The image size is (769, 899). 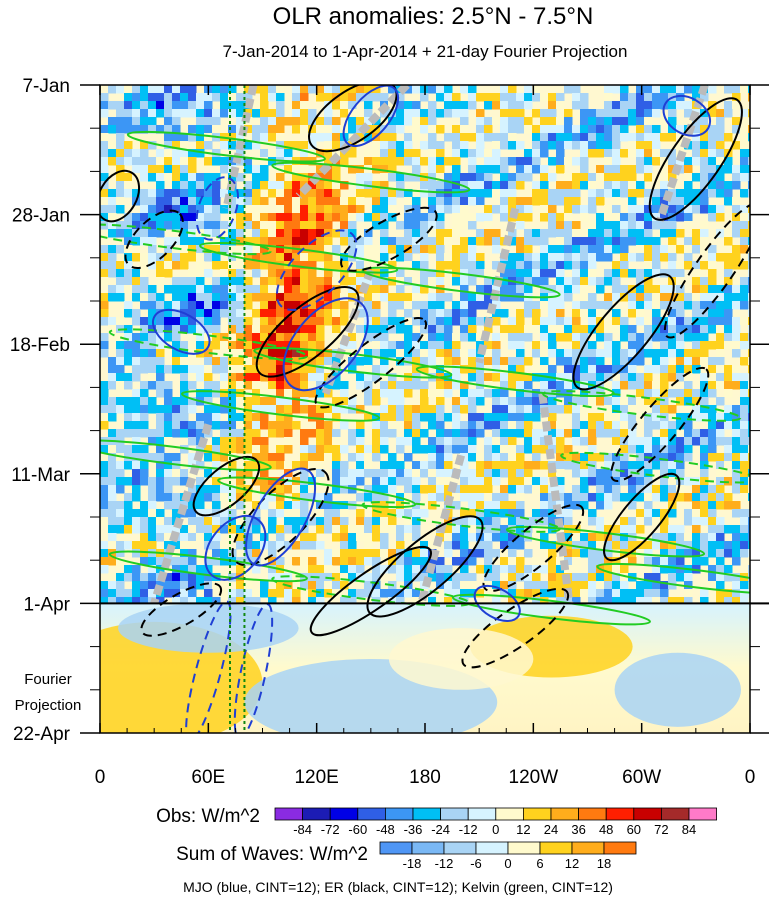 I want to click on colorbar-level: 6, so click(x=539, y=863).